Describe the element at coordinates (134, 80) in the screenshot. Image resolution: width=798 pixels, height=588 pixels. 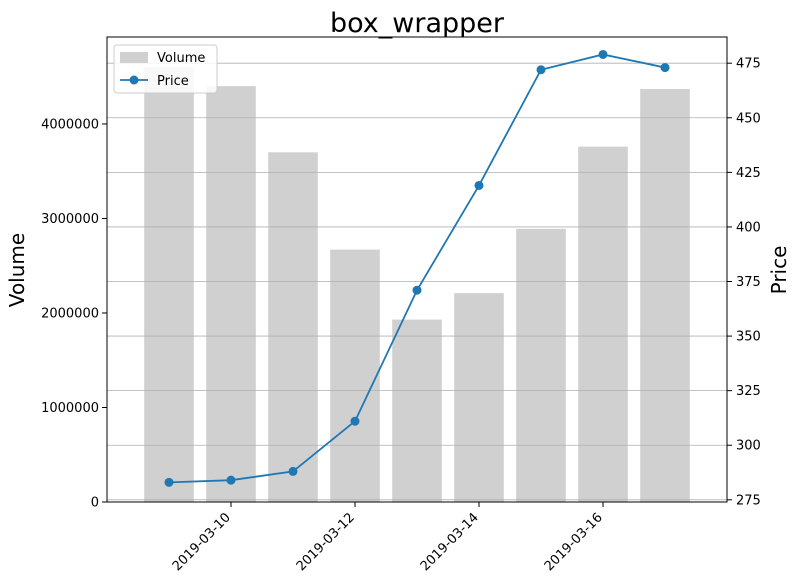
I see `legend-price-marker` at that location.